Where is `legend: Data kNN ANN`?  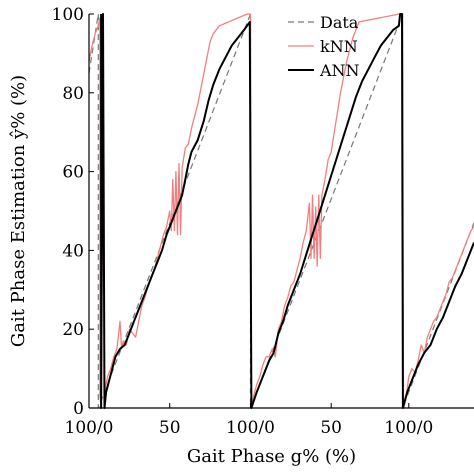 legend: Data kNN ANN is located at coordinates (324, 46).